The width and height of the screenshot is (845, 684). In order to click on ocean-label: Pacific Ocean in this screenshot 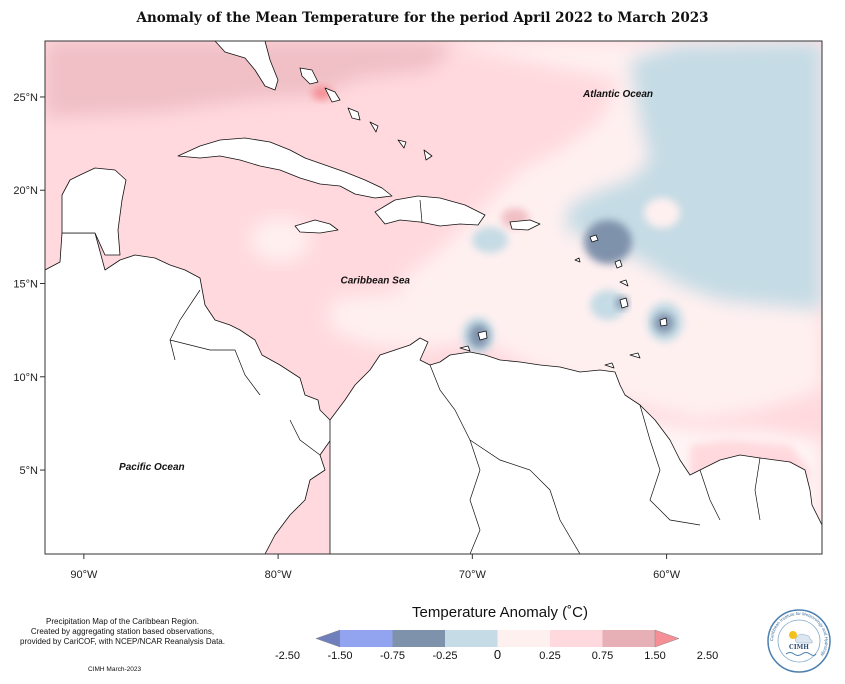, I will do `click(152, 467)`.